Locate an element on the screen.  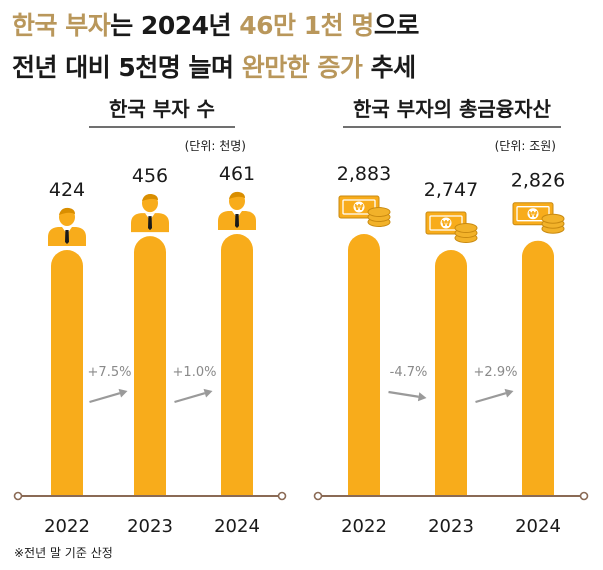
headline-line-2: 전년 대비 5천명 늘며 완만한 증가 추세 is located at coordinates (214, 66).